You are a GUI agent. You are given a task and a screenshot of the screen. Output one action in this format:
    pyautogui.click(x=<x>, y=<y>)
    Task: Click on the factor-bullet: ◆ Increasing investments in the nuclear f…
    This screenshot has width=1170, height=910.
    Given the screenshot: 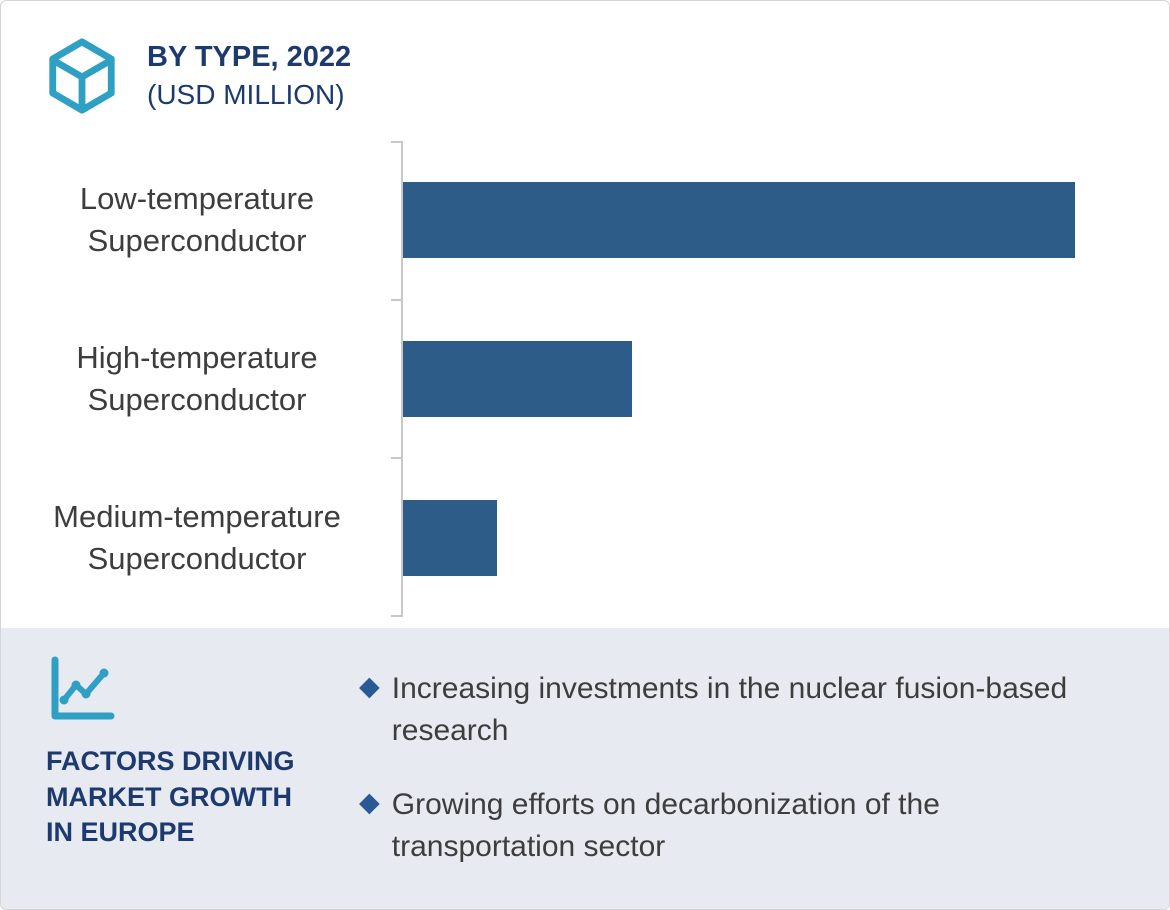 What is the action you would take?
    pyautogui.click(x=744, y=710)
    